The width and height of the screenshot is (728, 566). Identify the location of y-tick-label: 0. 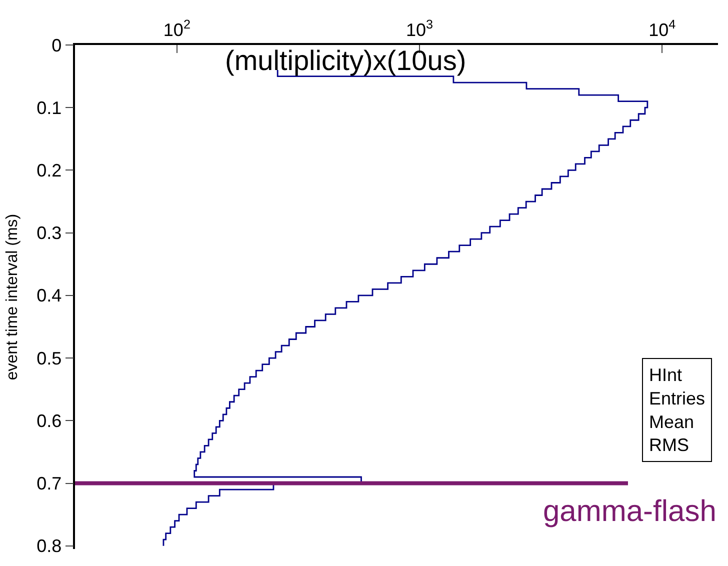
(57, 45).